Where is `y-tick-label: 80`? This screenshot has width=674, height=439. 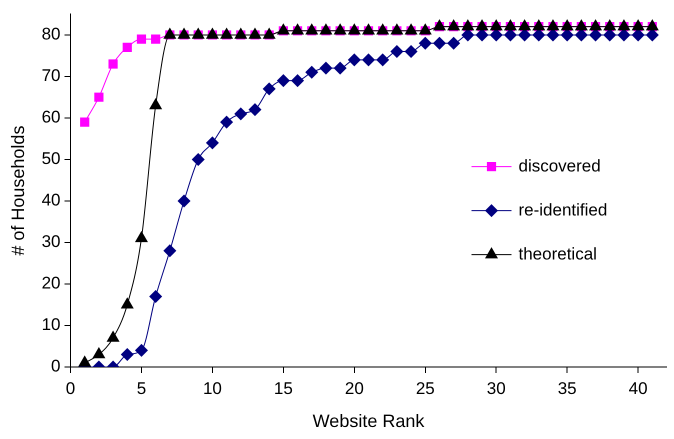
y-tick-label: 80 is located at coordinates (51, 34).